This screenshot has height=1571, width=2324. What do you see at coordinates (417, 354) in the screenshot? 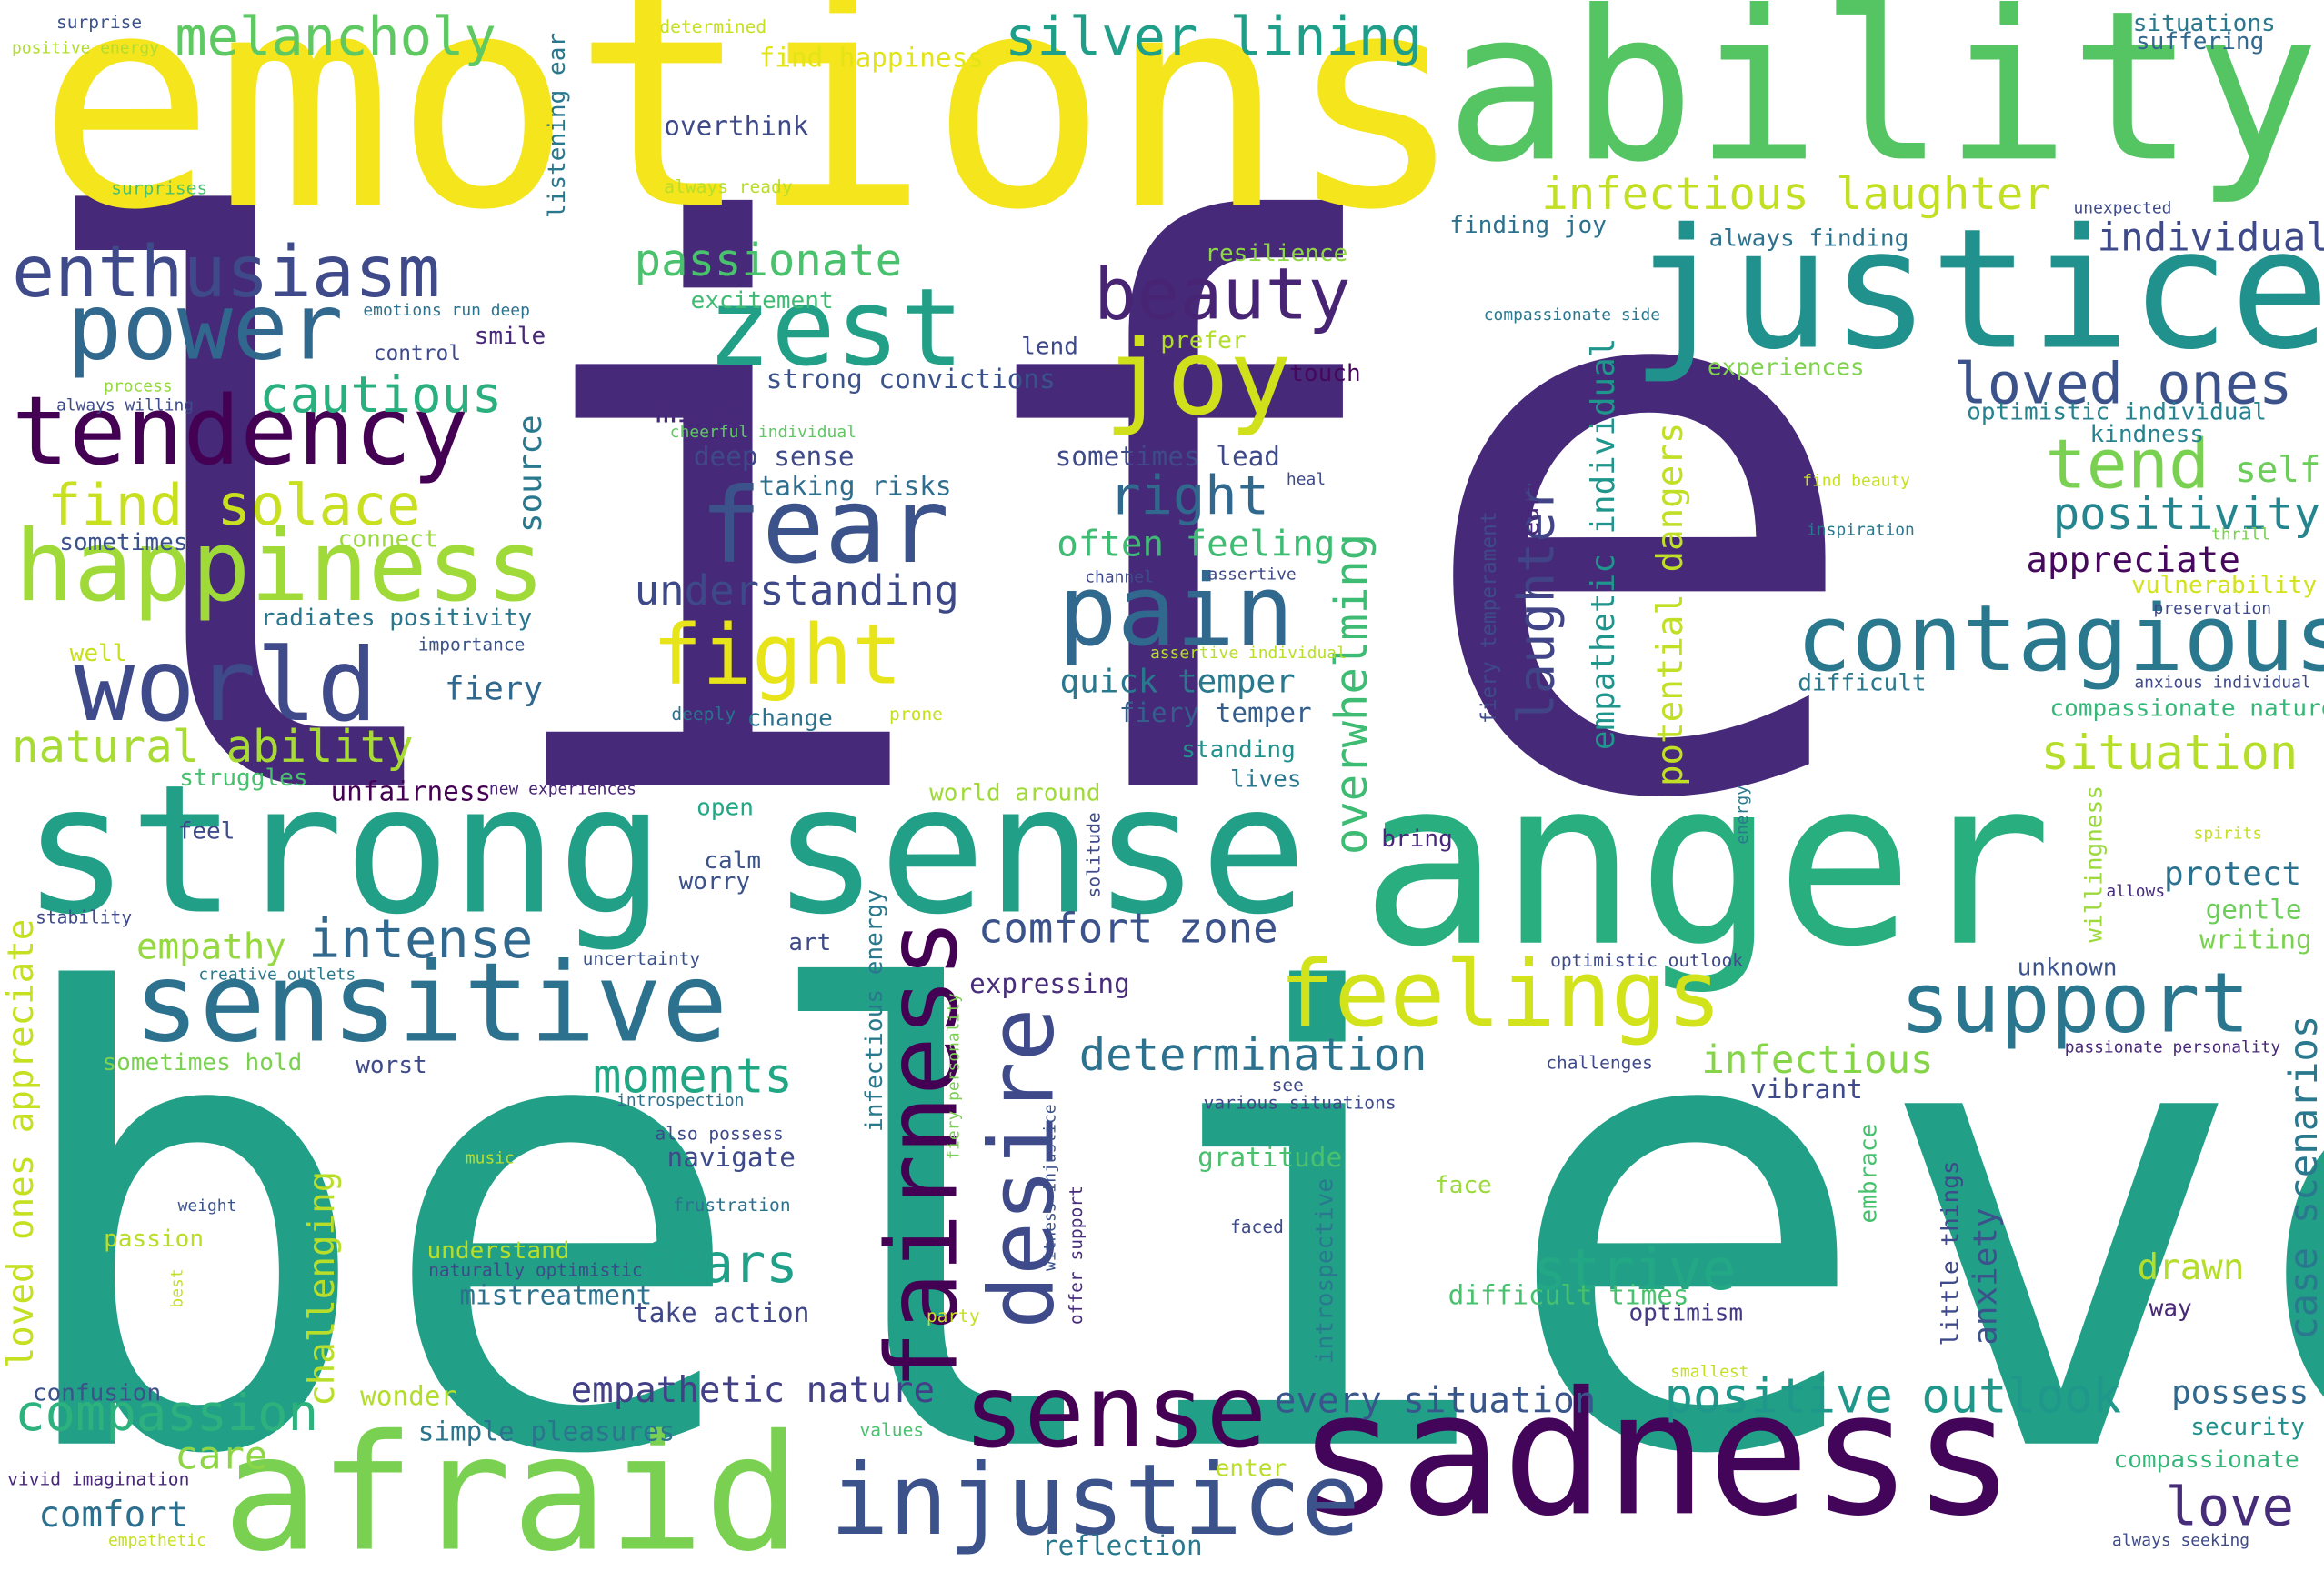
I see `word-control: control` at bounding box center [417, 354].